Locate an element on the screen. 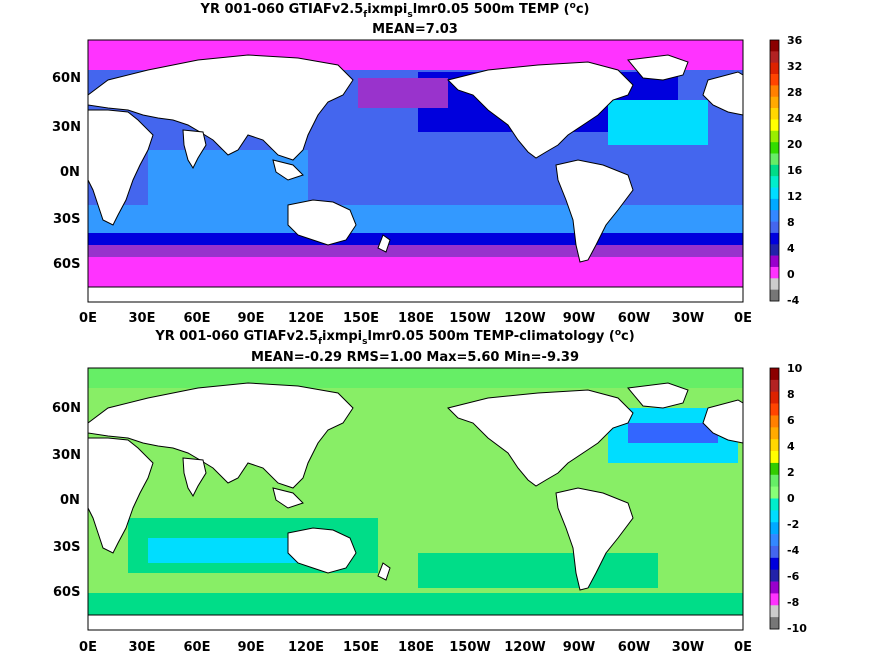 This screenshot has height=660, width=875. bottom-gulf-stream-core is located at coordinates (673, 433).